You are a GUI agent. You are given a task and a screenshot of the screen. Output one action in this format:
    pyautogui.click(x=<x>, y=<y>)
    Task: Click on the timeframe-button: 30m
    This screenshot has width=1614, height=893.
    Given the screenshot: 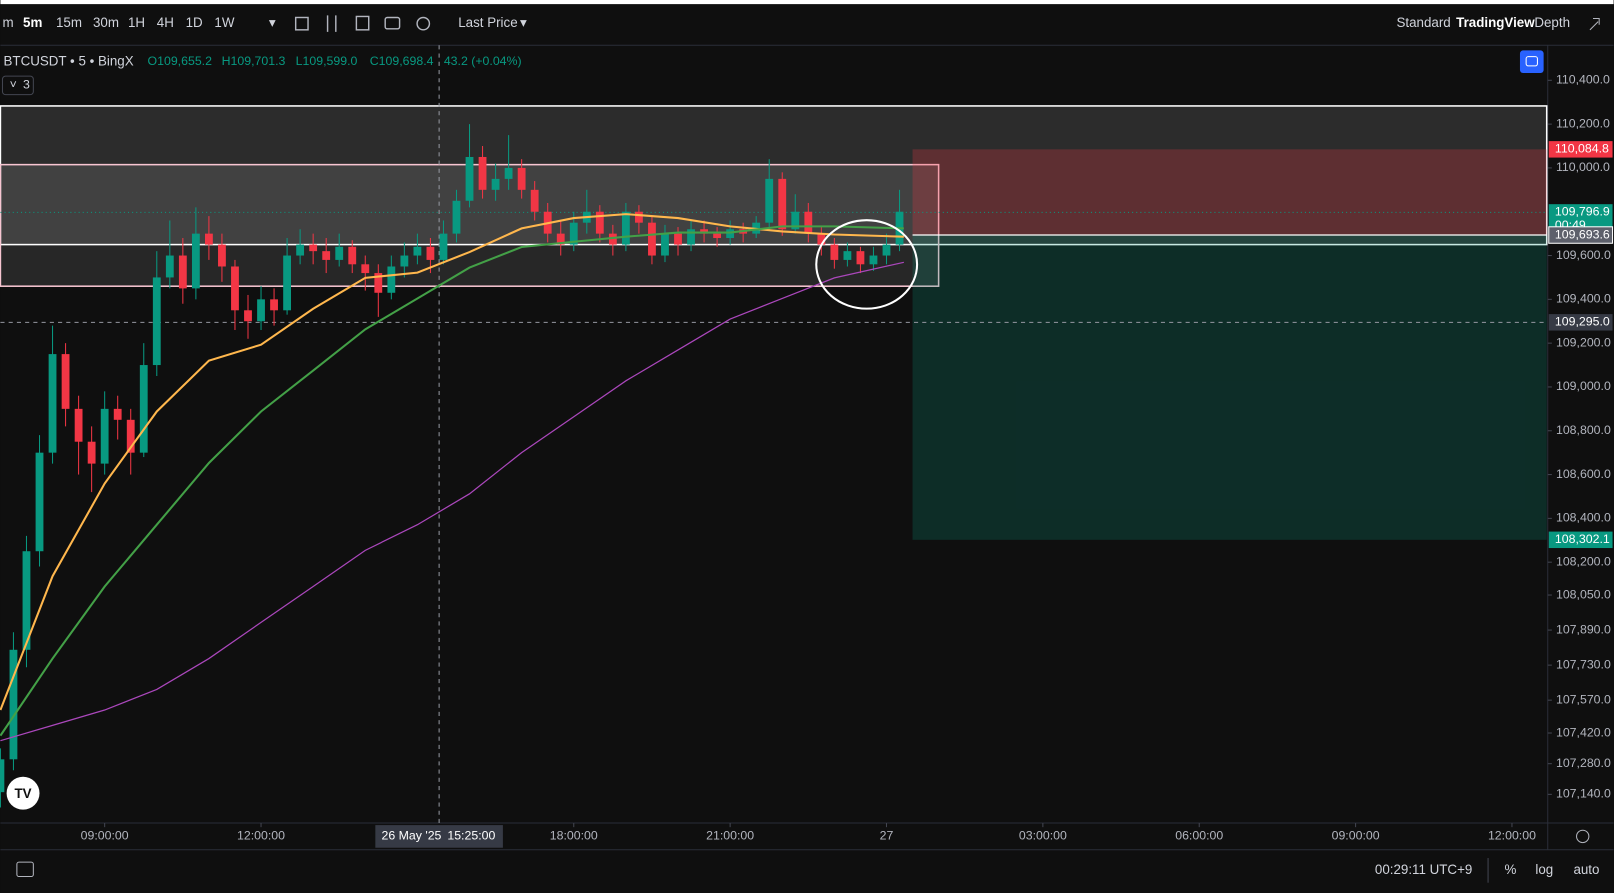 What is the action you would take?
    pyautogui.click(x=106, y=22)
    